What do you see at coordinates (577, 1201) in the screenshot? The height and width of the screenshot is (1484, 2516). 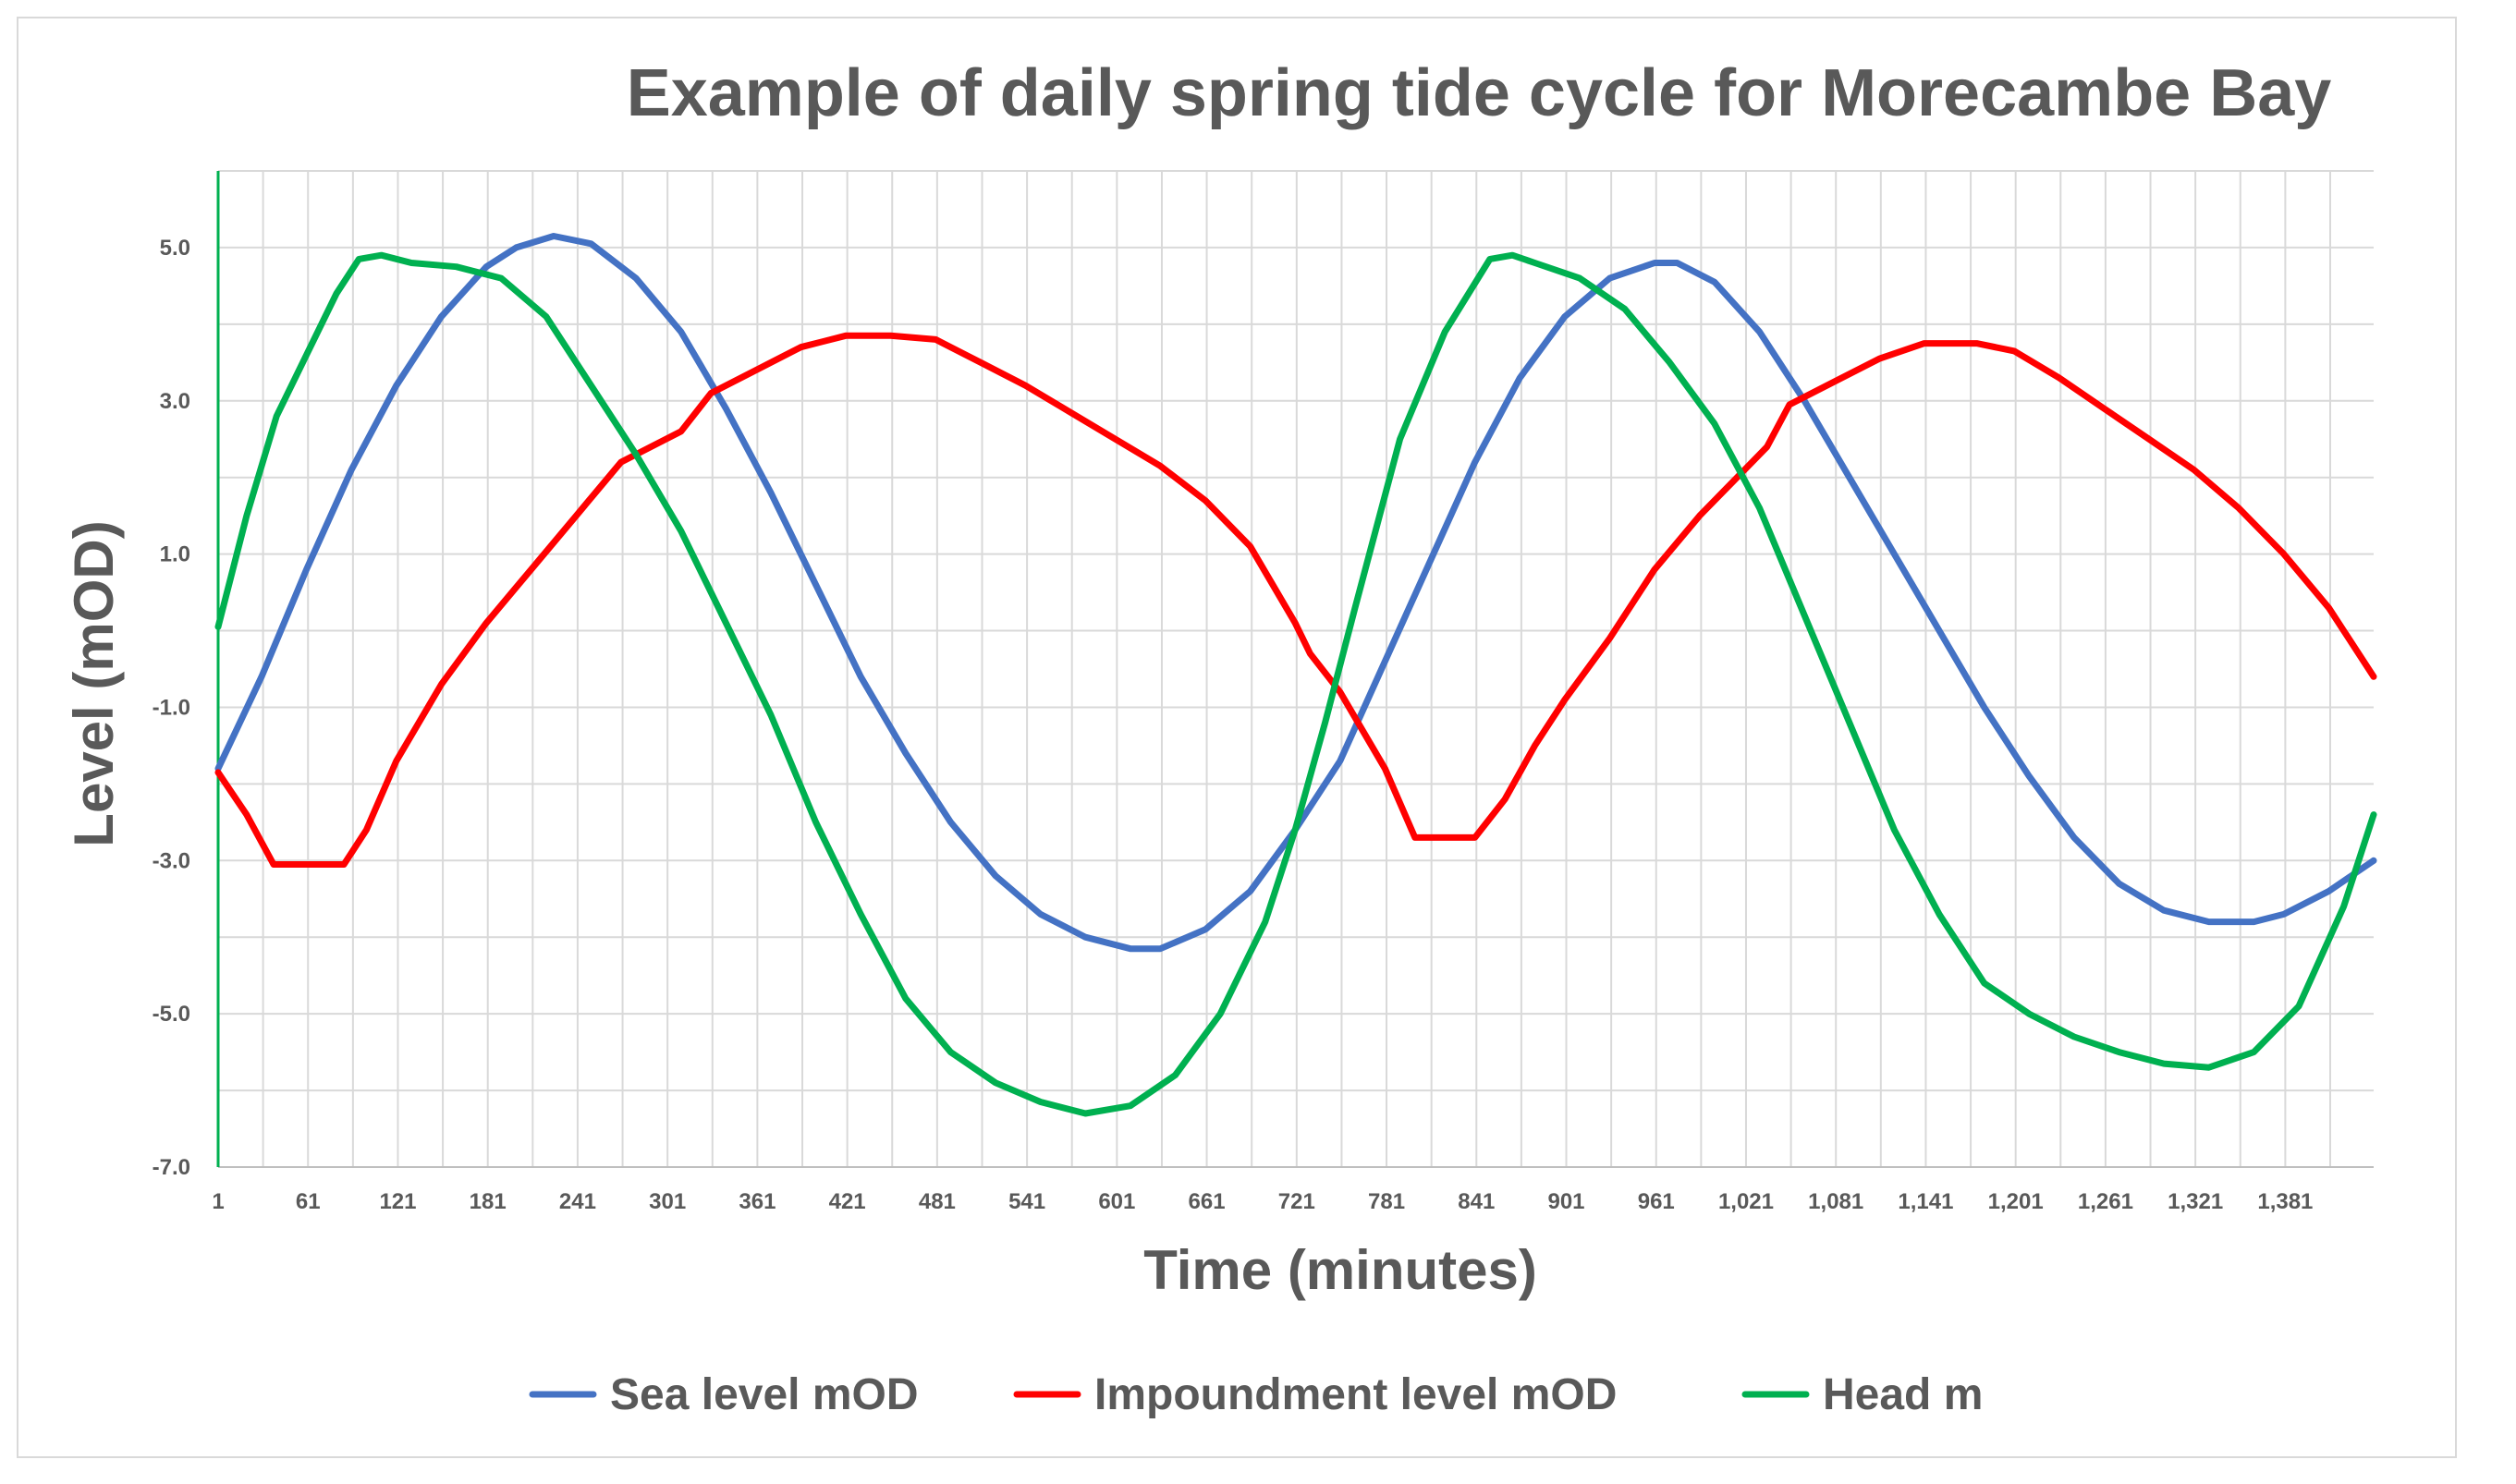 I see `x-tick-label: 241` at bounding box center [577, 1201].